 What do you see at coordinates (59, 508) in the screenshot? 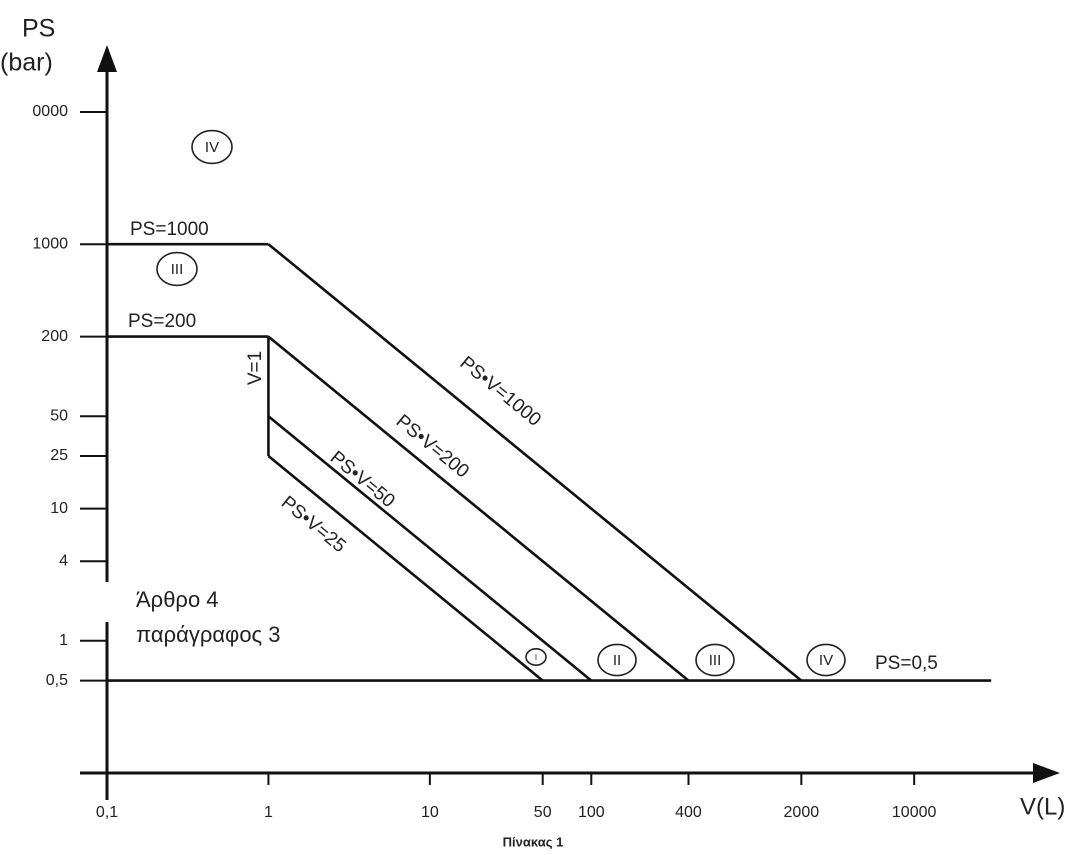
I see `y-tick-label: 10` at bounding box center [59, 508].